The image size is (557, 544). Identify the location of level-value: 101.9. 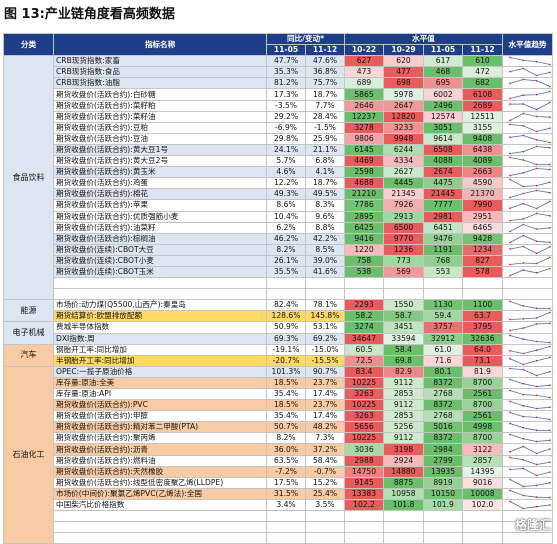
(443, 504).